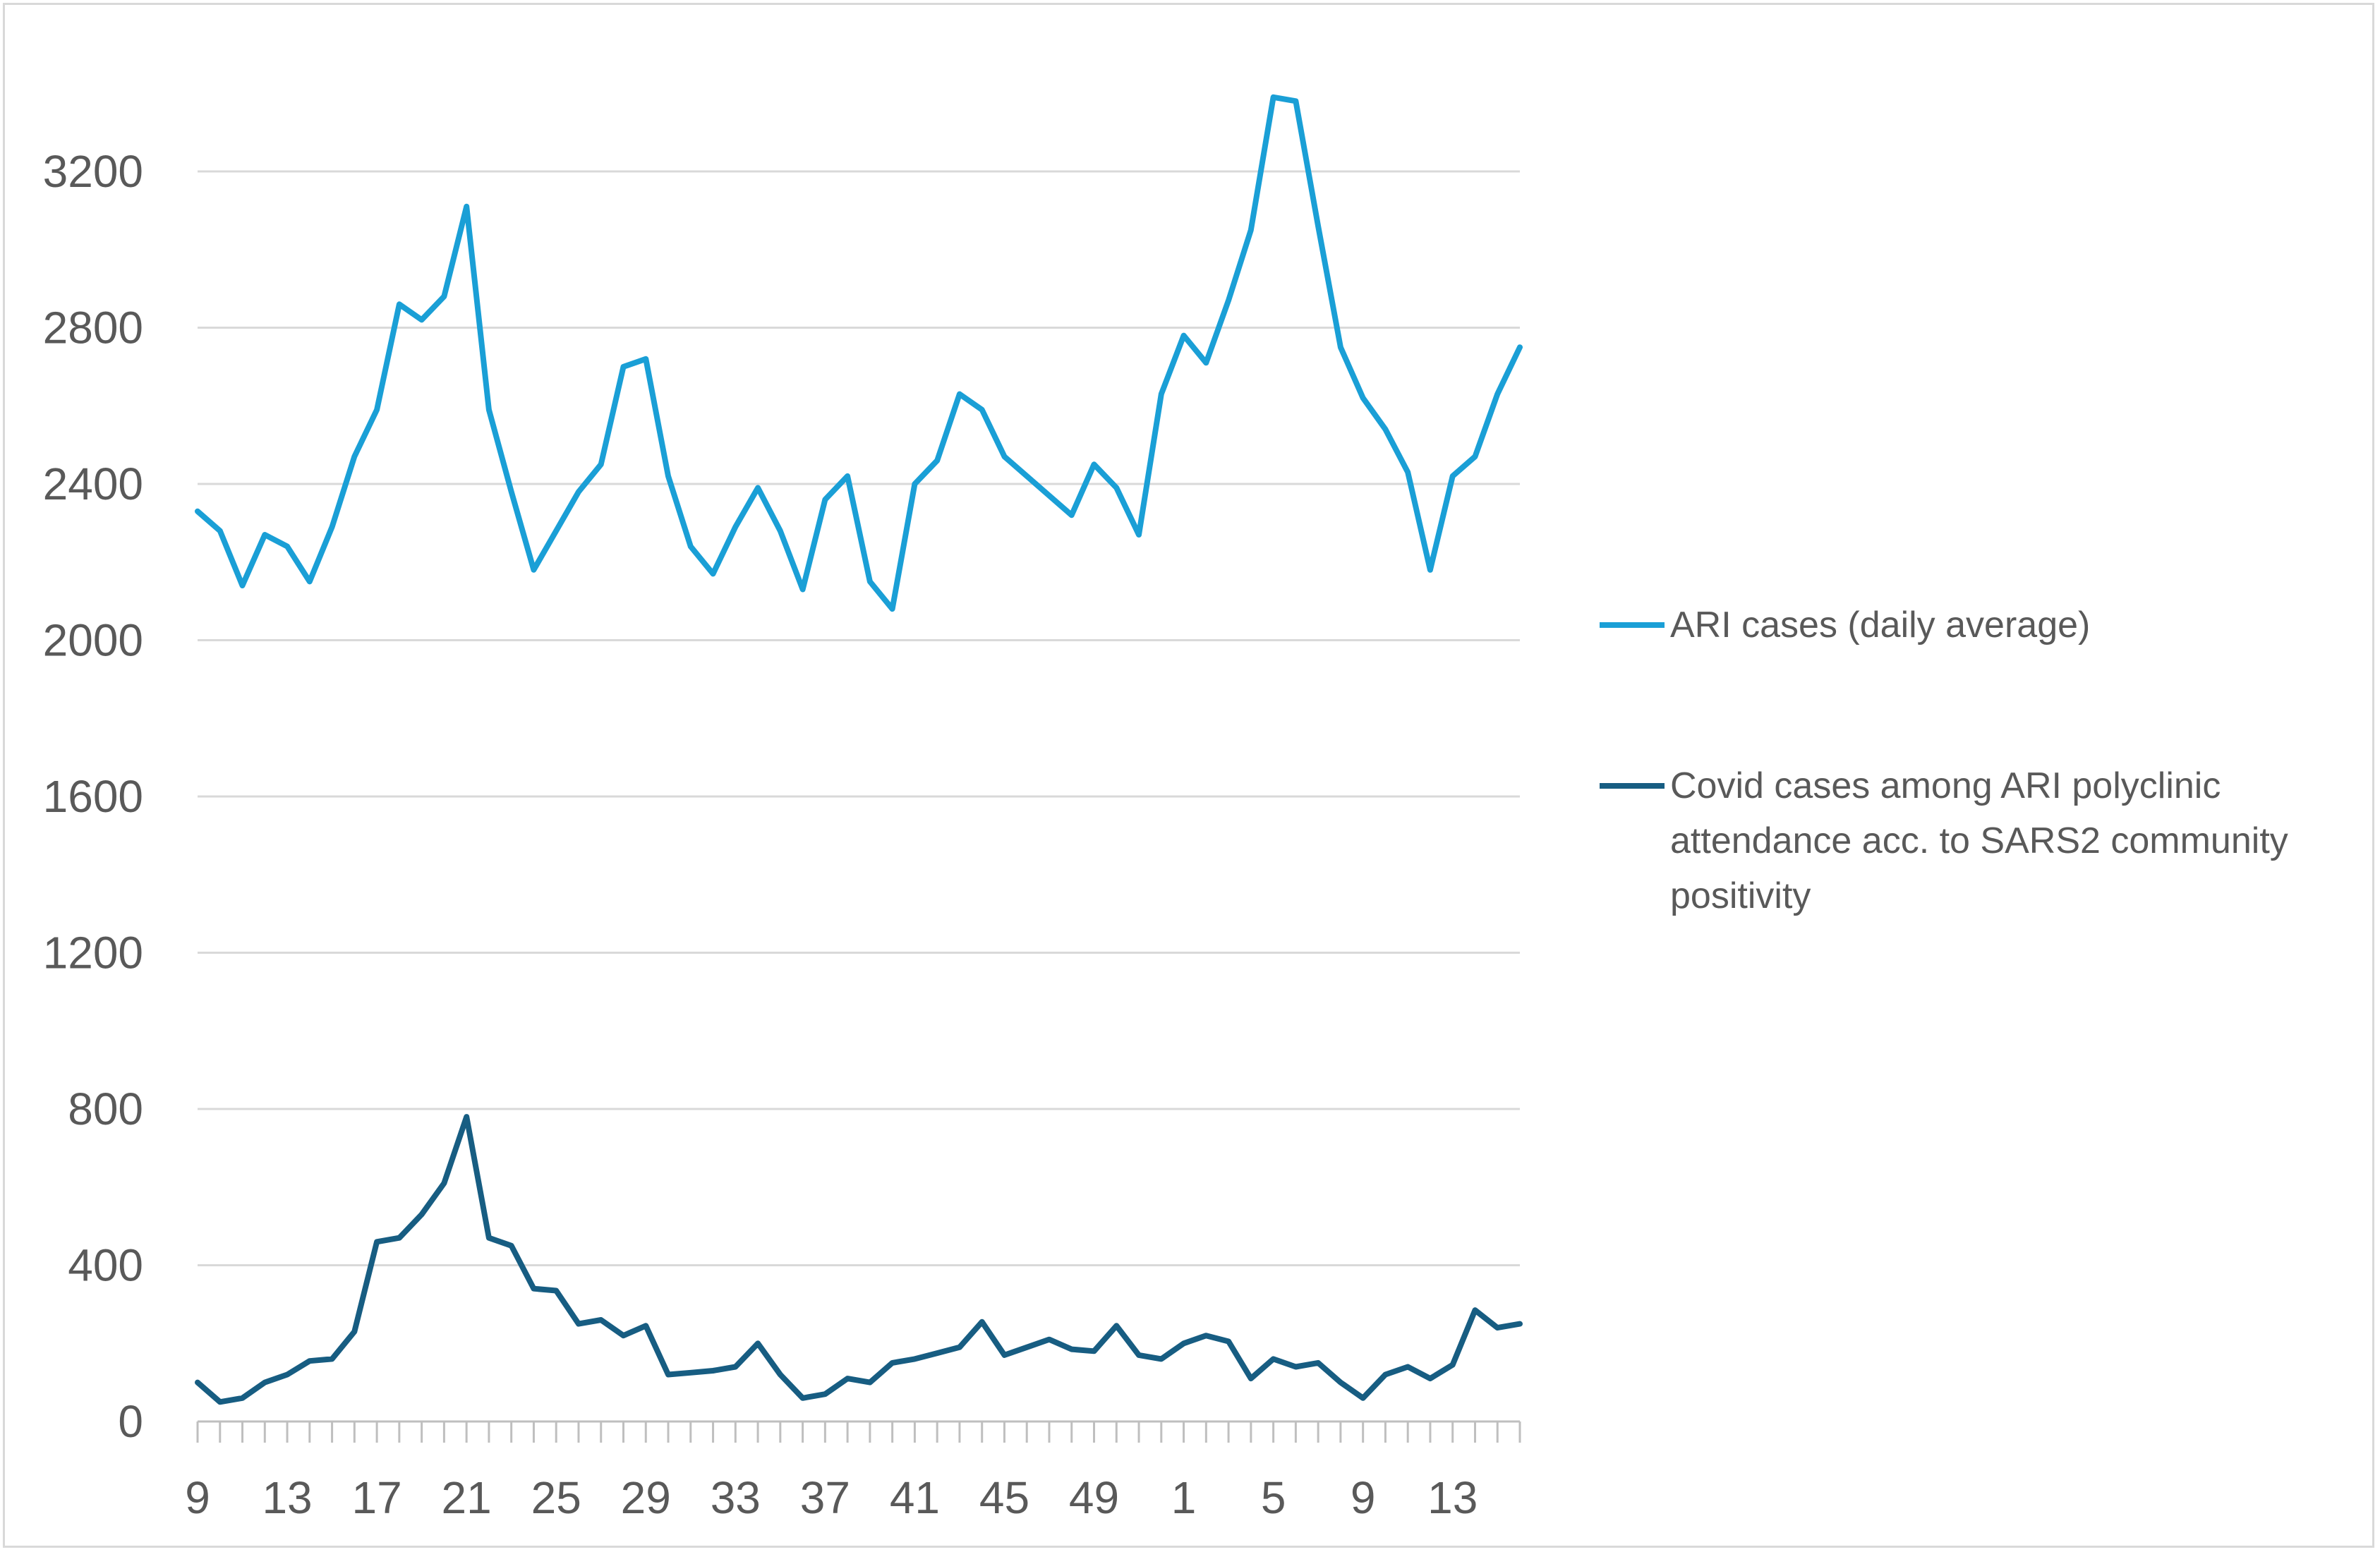 The height and width of the screenshot is (1552, 2380). I want to click on y-axis-tick-labels: 0 400 800 1200 1600 2000 2400 2800 3200, so click(93, 797).